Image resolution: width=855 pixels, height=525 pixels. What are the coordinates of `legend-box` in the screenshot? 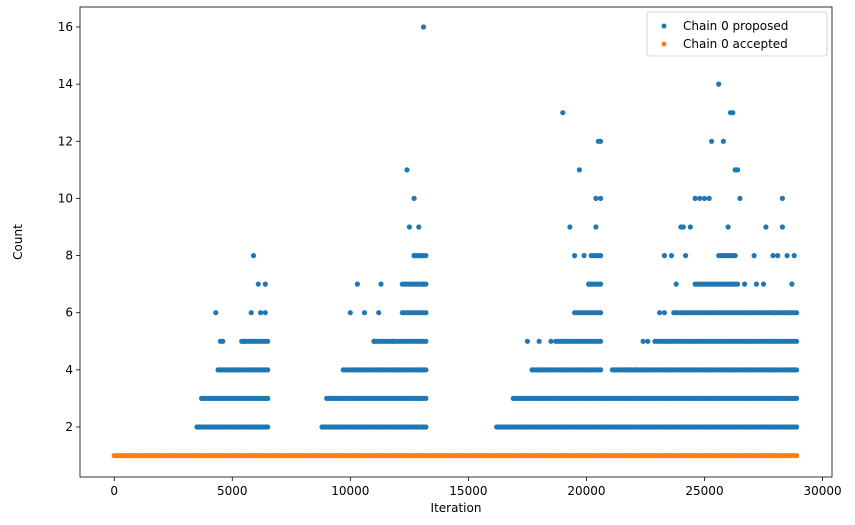 It's located at (737, 34).